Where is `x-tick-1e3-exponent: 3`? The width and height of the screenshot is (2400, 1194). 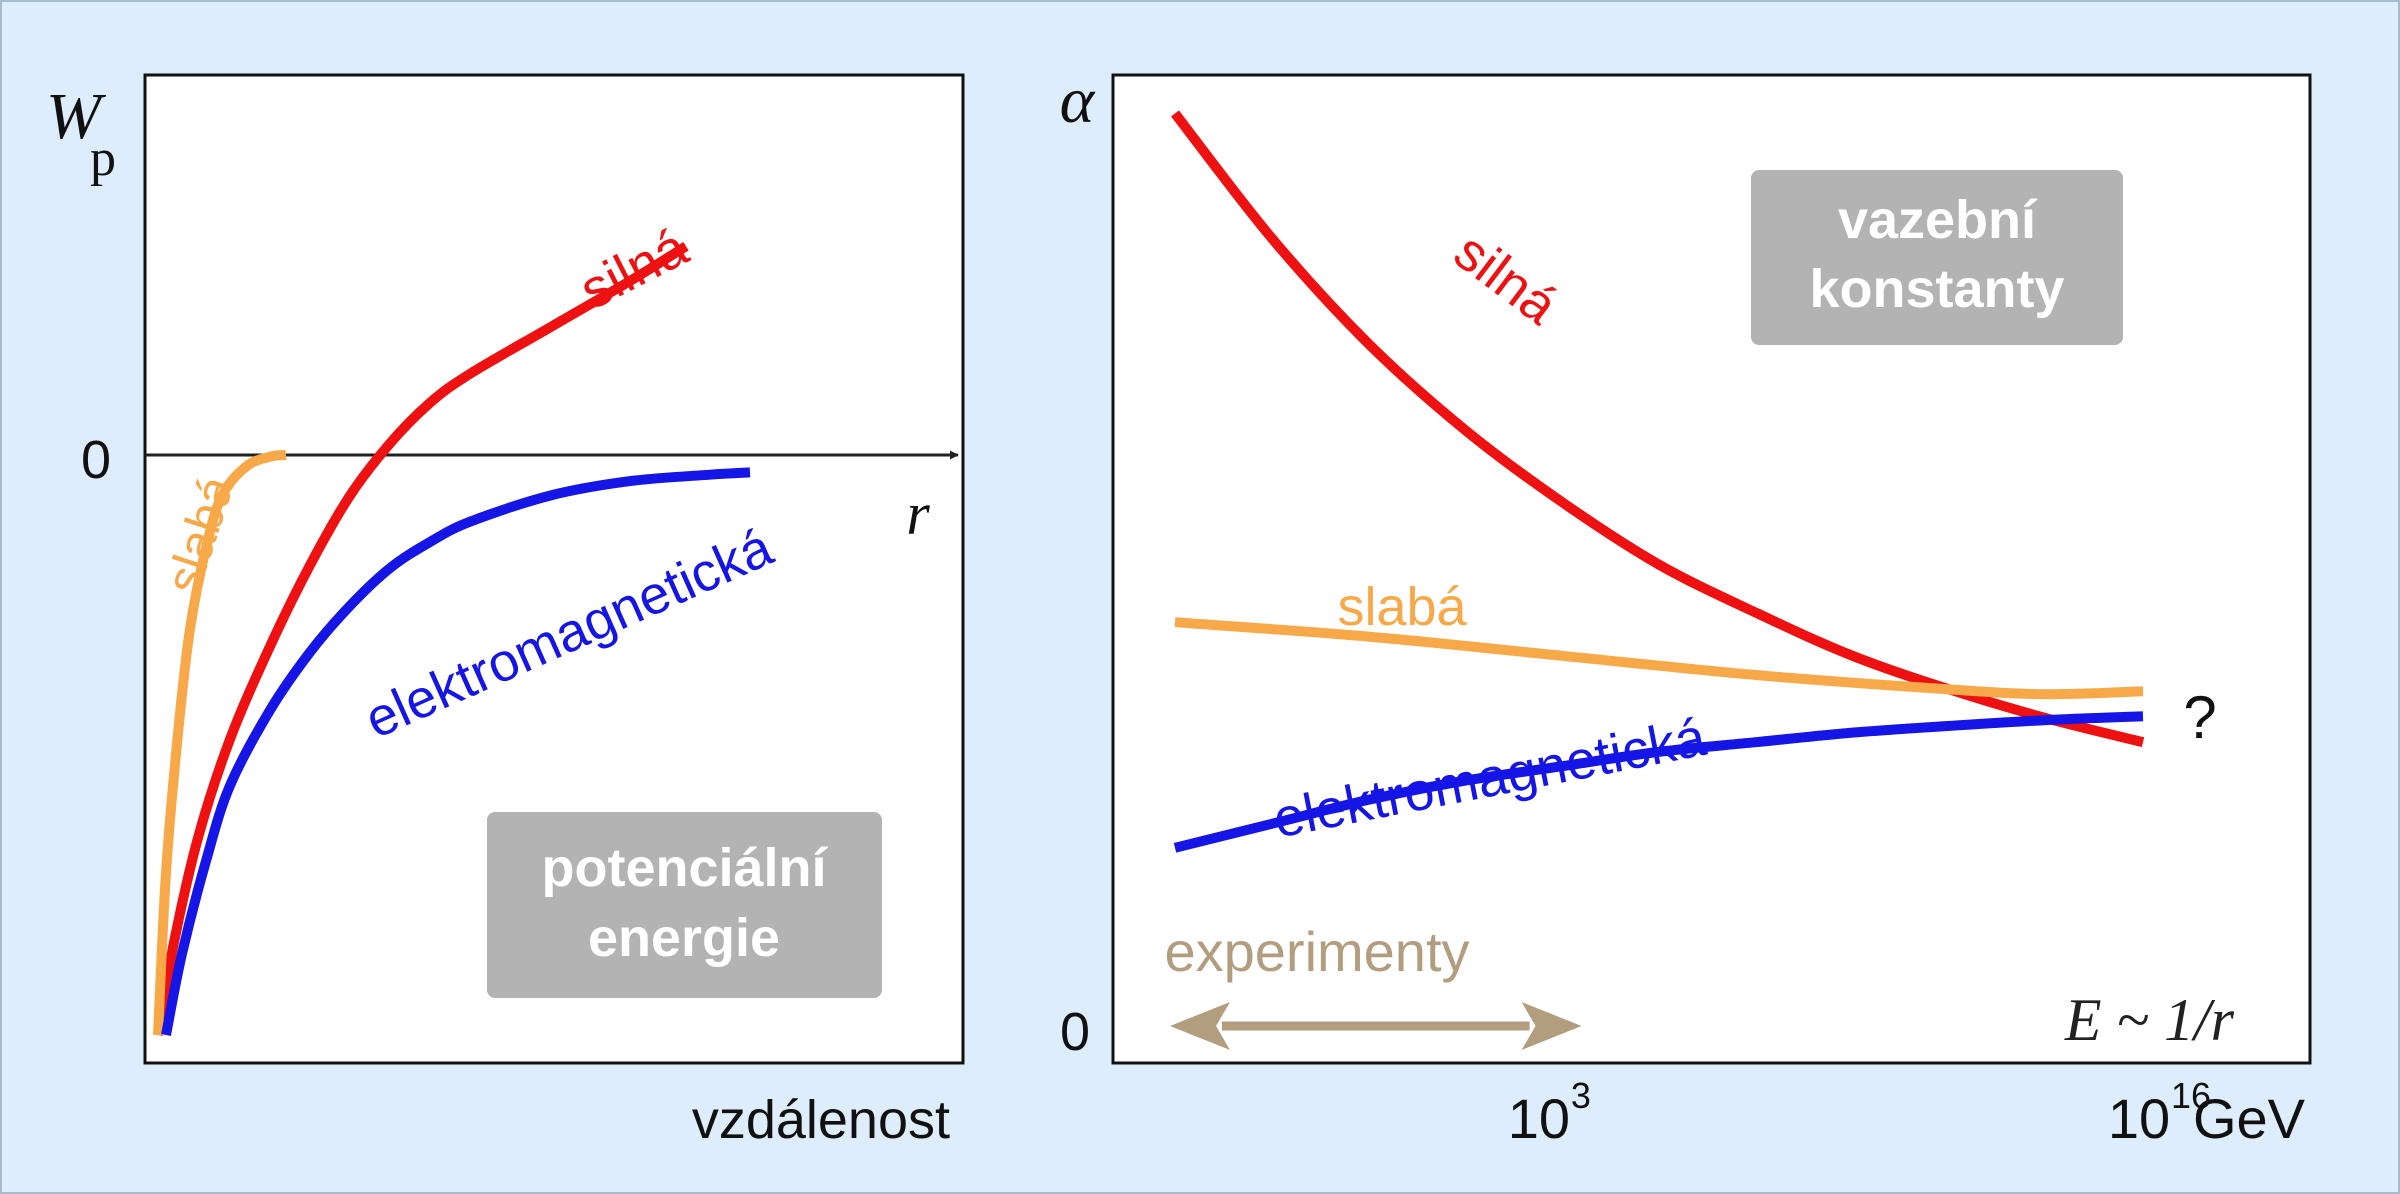
x-tick-1e3-exponent: 3 is located at coordinates (1581, 1095).